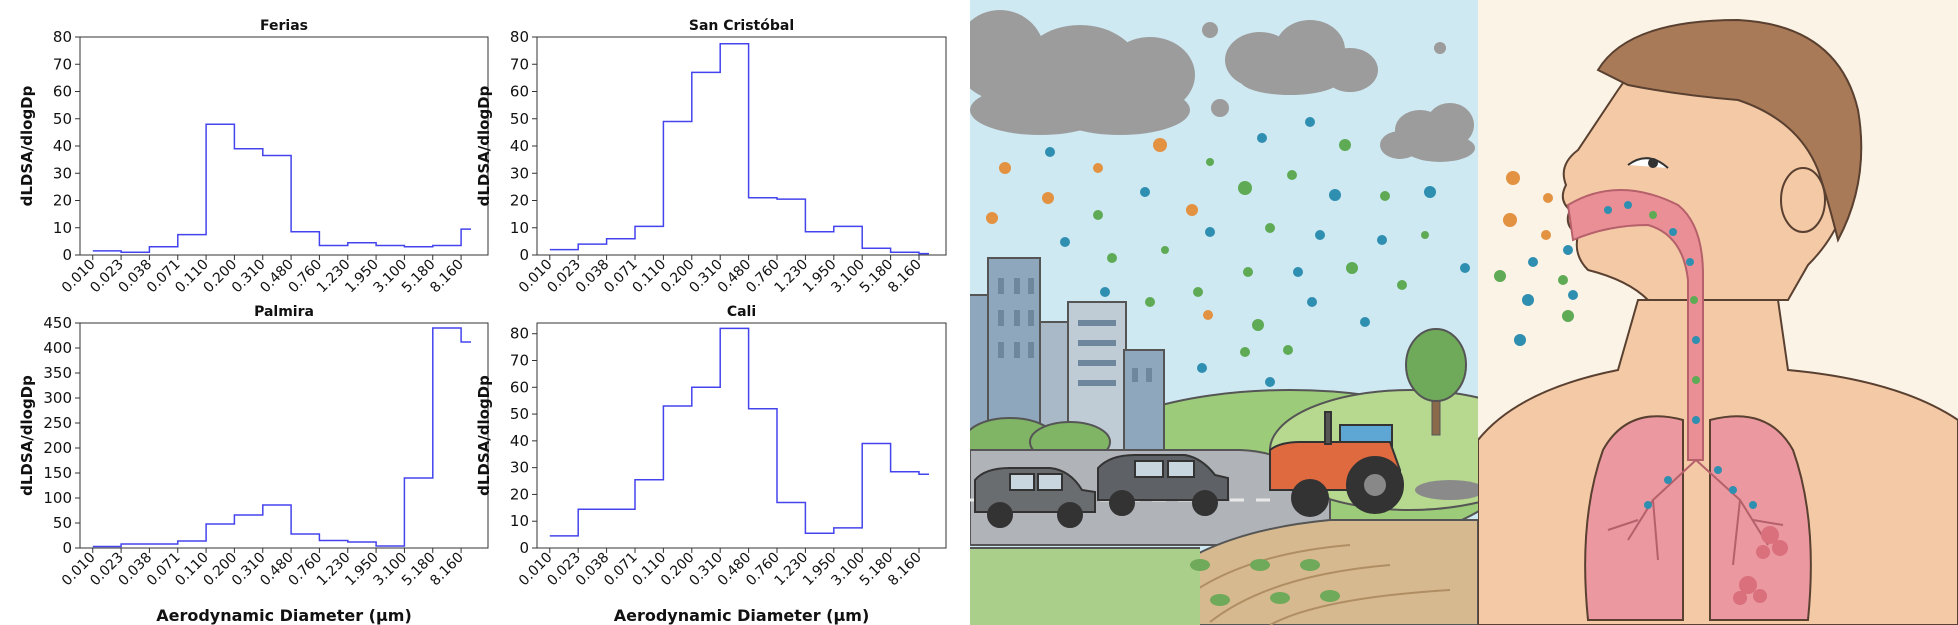 The width and height of the screenshot is (1958, 625). Describe the element at coordinates (57, 423) in the screenshot. I see `y-tick-label: 250` at that location.